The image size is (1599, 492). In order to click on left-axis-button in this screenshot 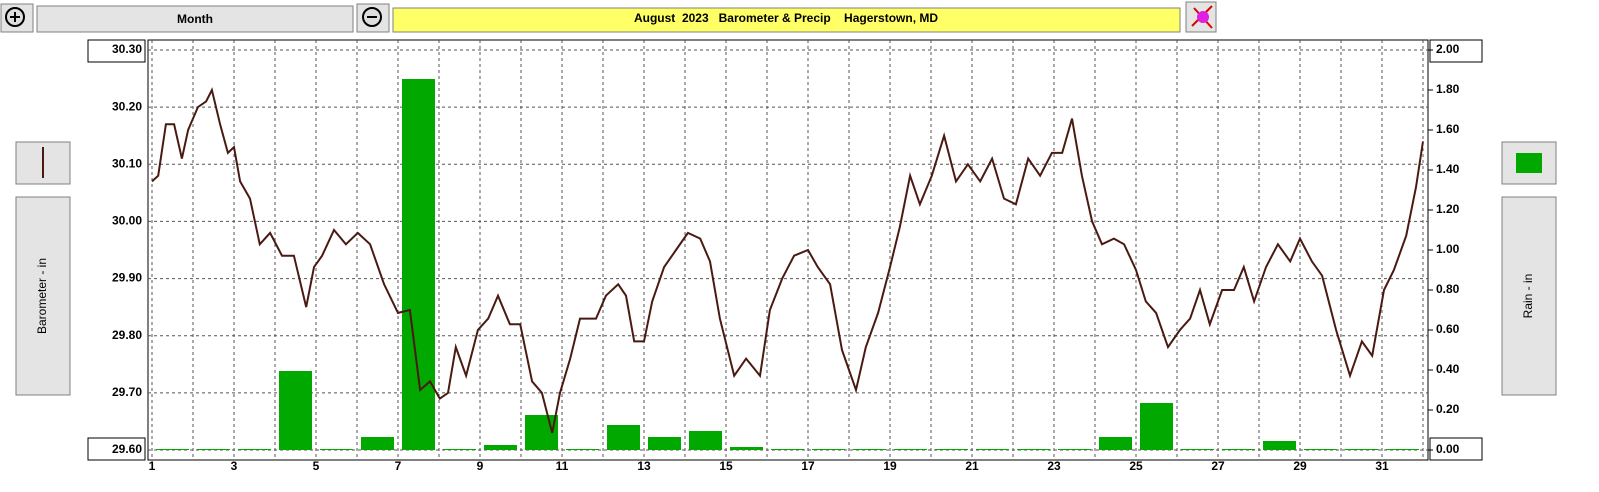, I will do `click(43, 296)`.